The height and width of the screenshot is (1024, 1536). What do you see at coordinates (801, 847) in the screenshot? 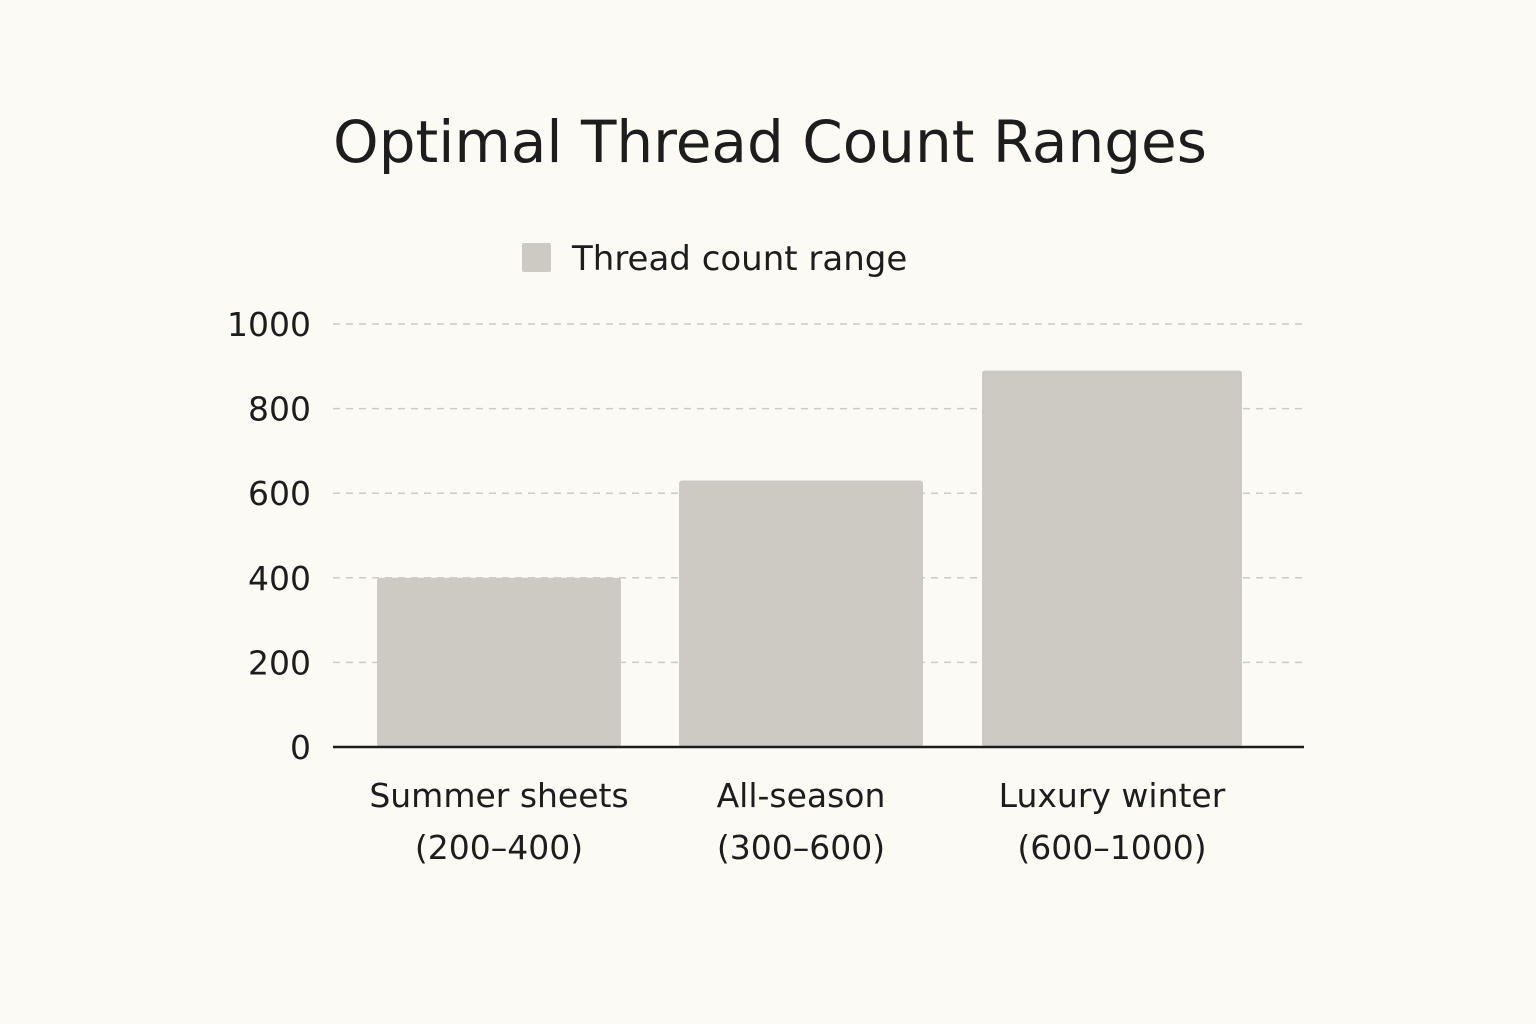
I see `x-category-label: (300–600)` at bounding box center [801, 847].